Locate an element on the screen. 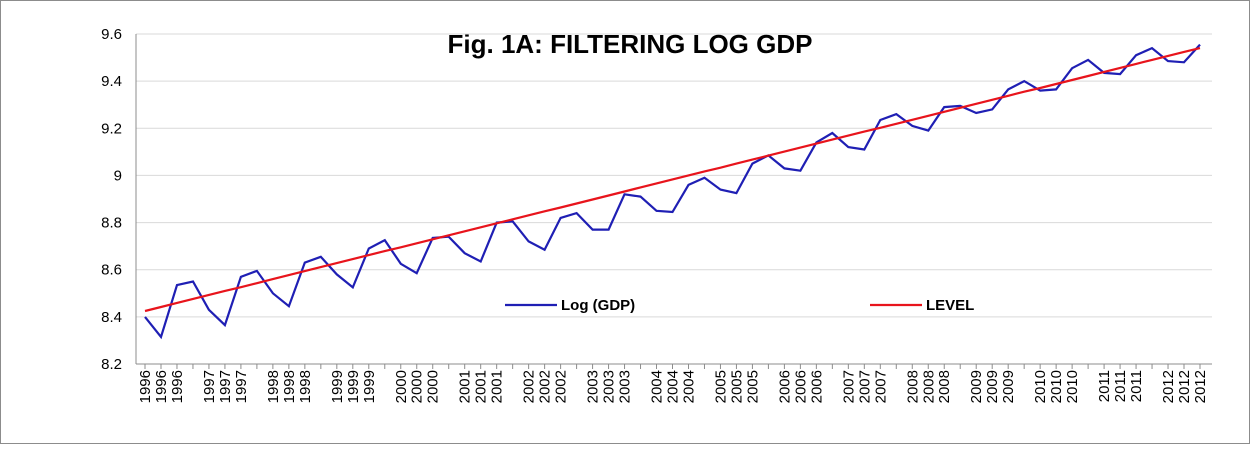  y-tick-label: 9.2 is located at coordinates (111, 128).